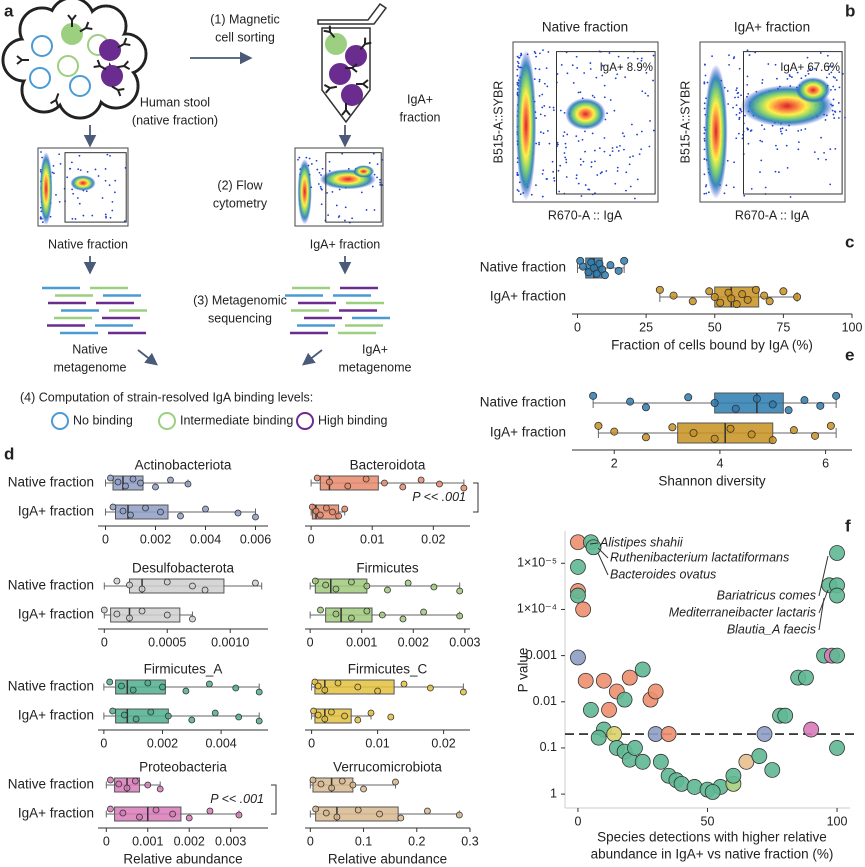 The width and height of the screenshot is (865, 867). Describe the element at coordinates (361, 642) in the screenshot. I see `x-tick-label: 0.001` at that location.